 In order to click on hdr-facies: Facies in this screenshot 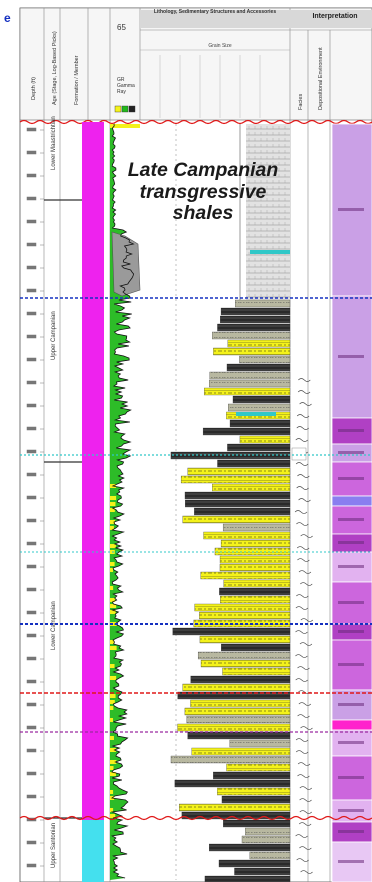, I will do `click(301, 102)`.